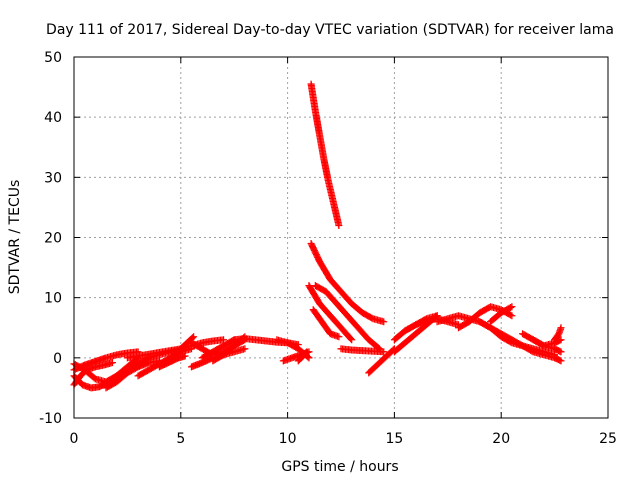 The image size is (640, 480). I want to click on series-s10, so click(187, 343).